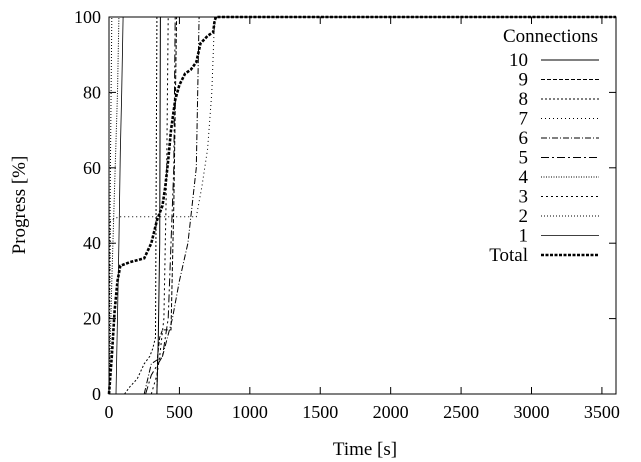 Image resolution: width=641 pixels, height=462 pixels. Describe the element at coordinates (524, 80) in the screenshot. I see `legend-label-9: 9` at that location.